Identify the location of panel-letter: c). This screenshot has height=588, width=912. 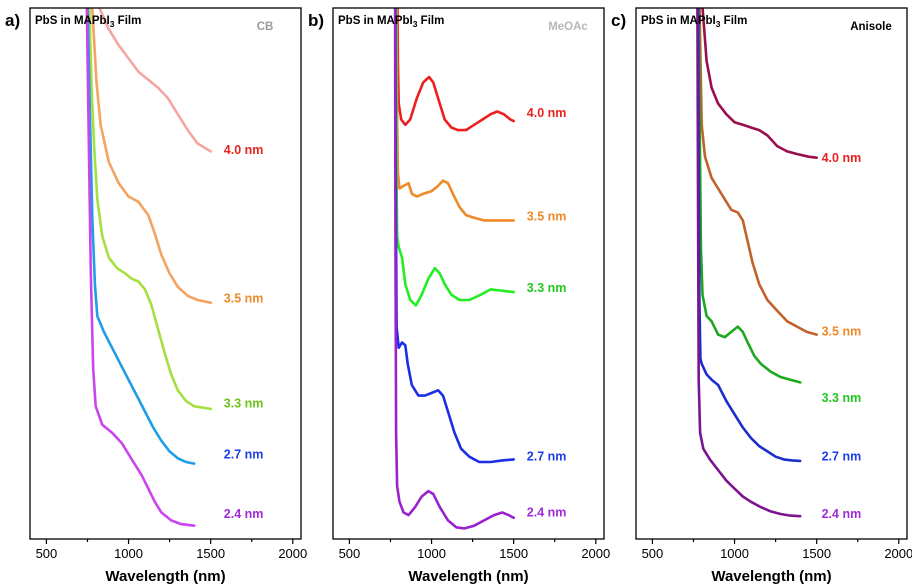
(618, 20).